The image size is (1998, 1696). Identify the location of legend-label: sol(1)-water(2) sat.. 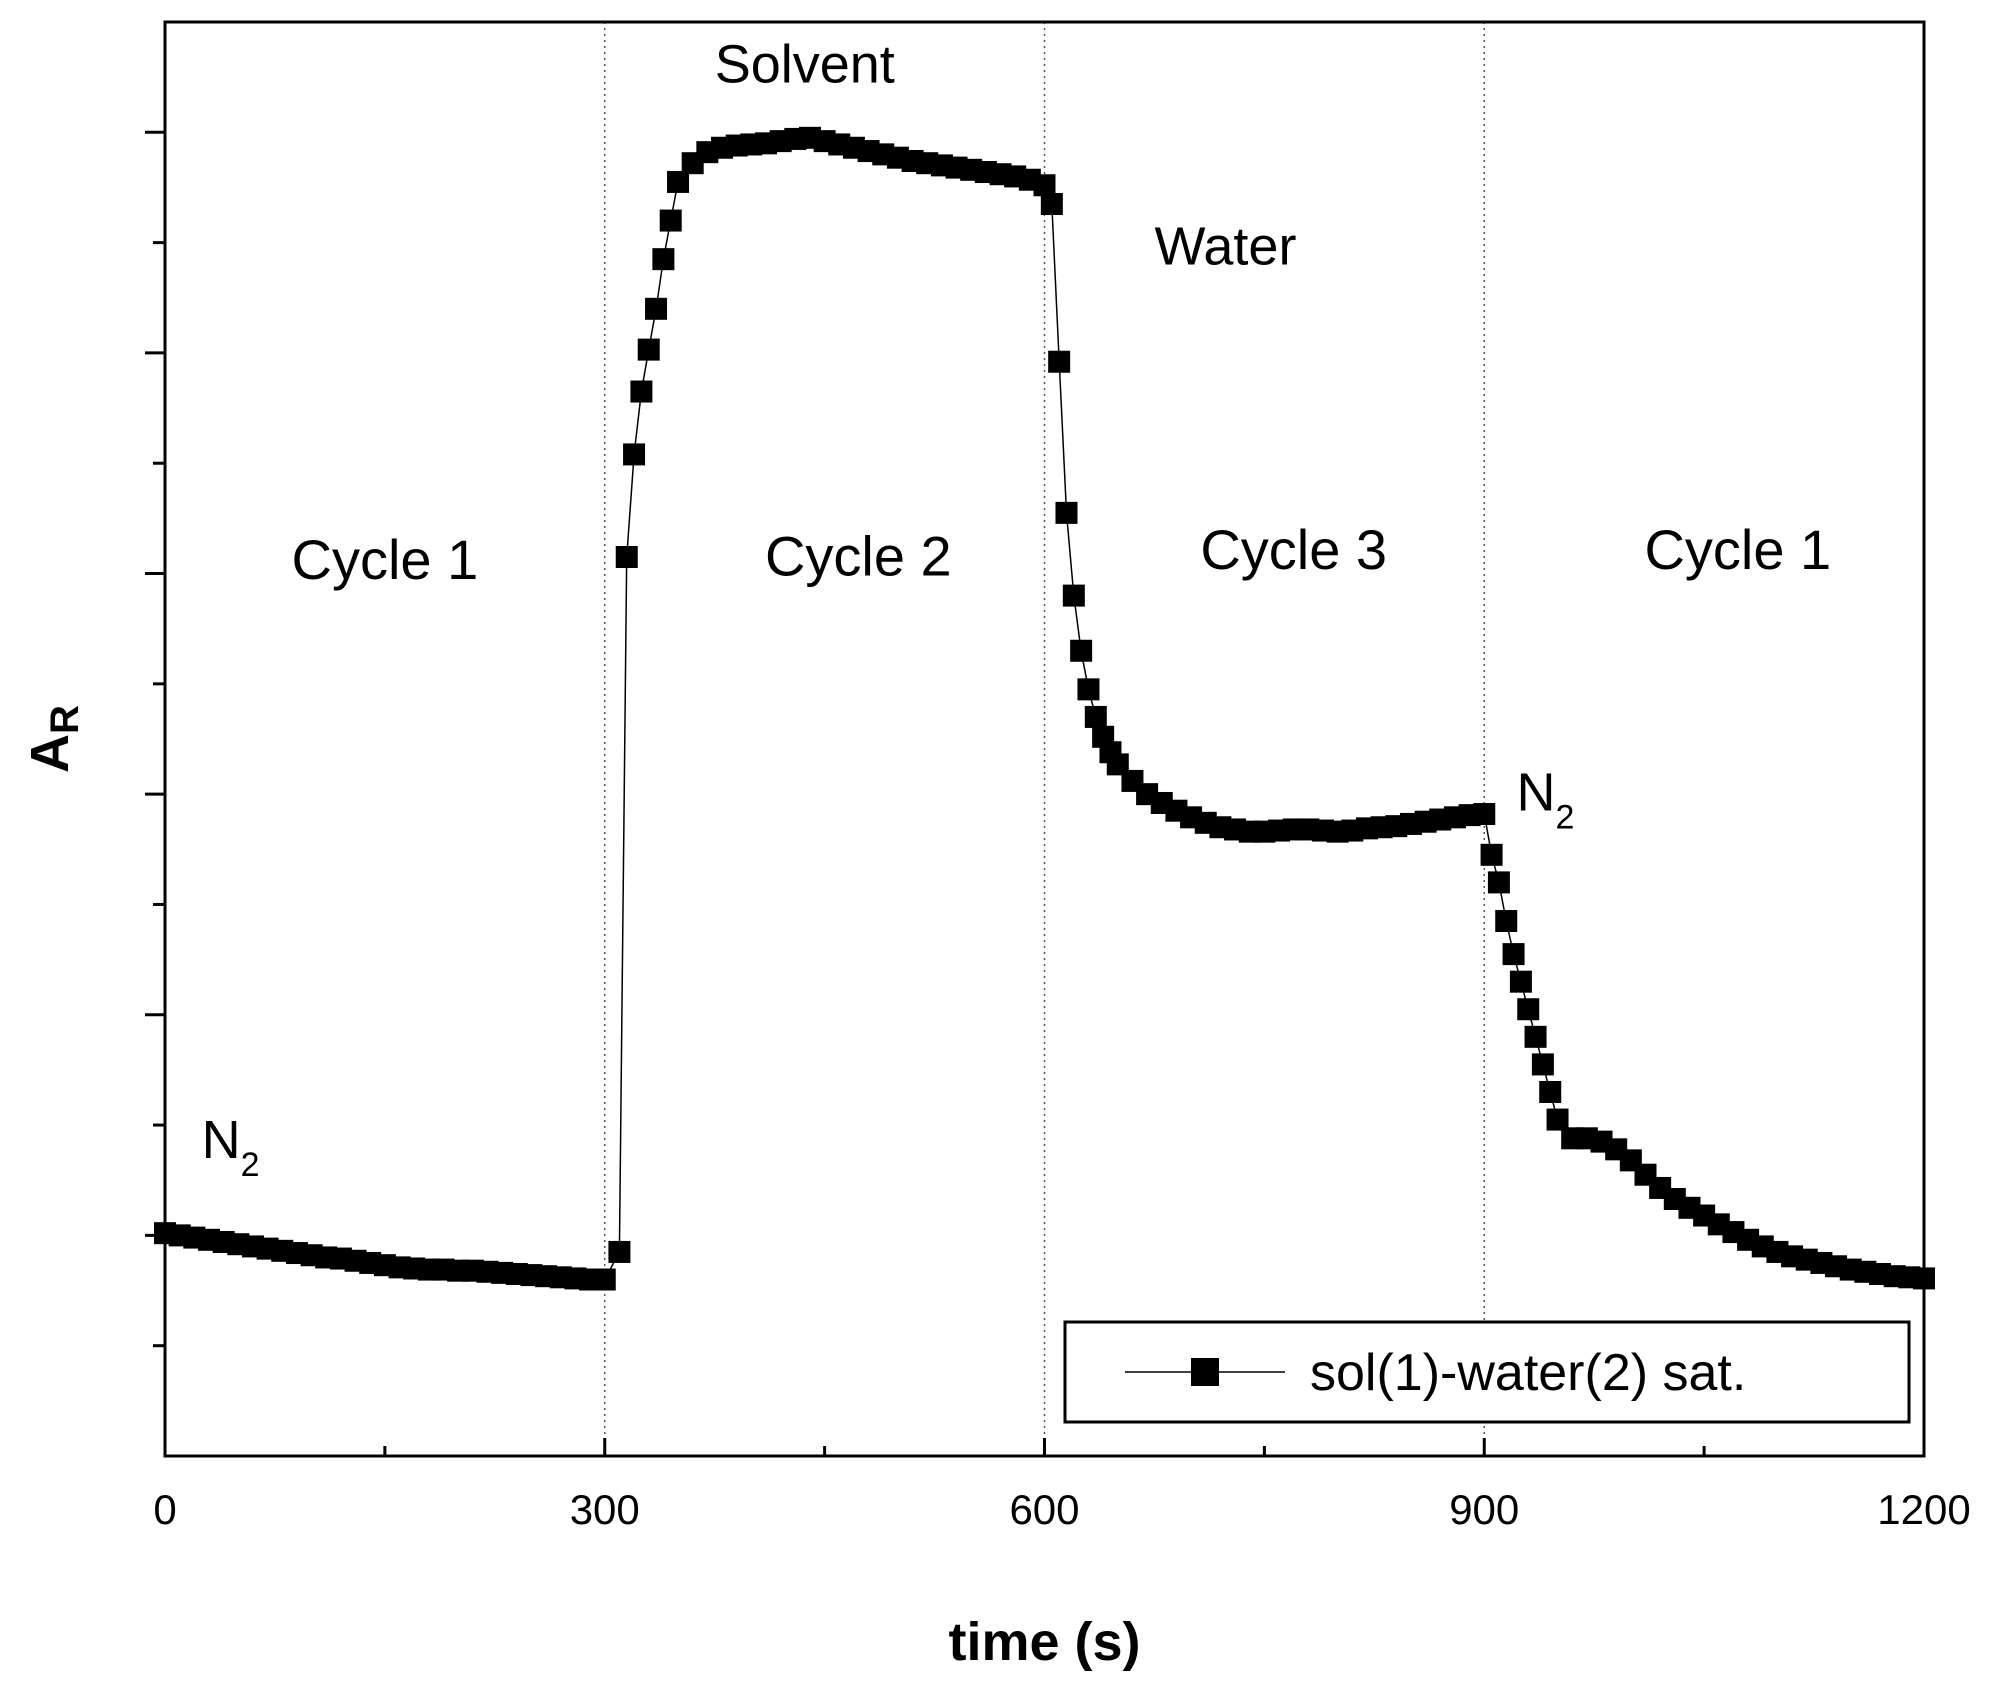
(1528, 1373).